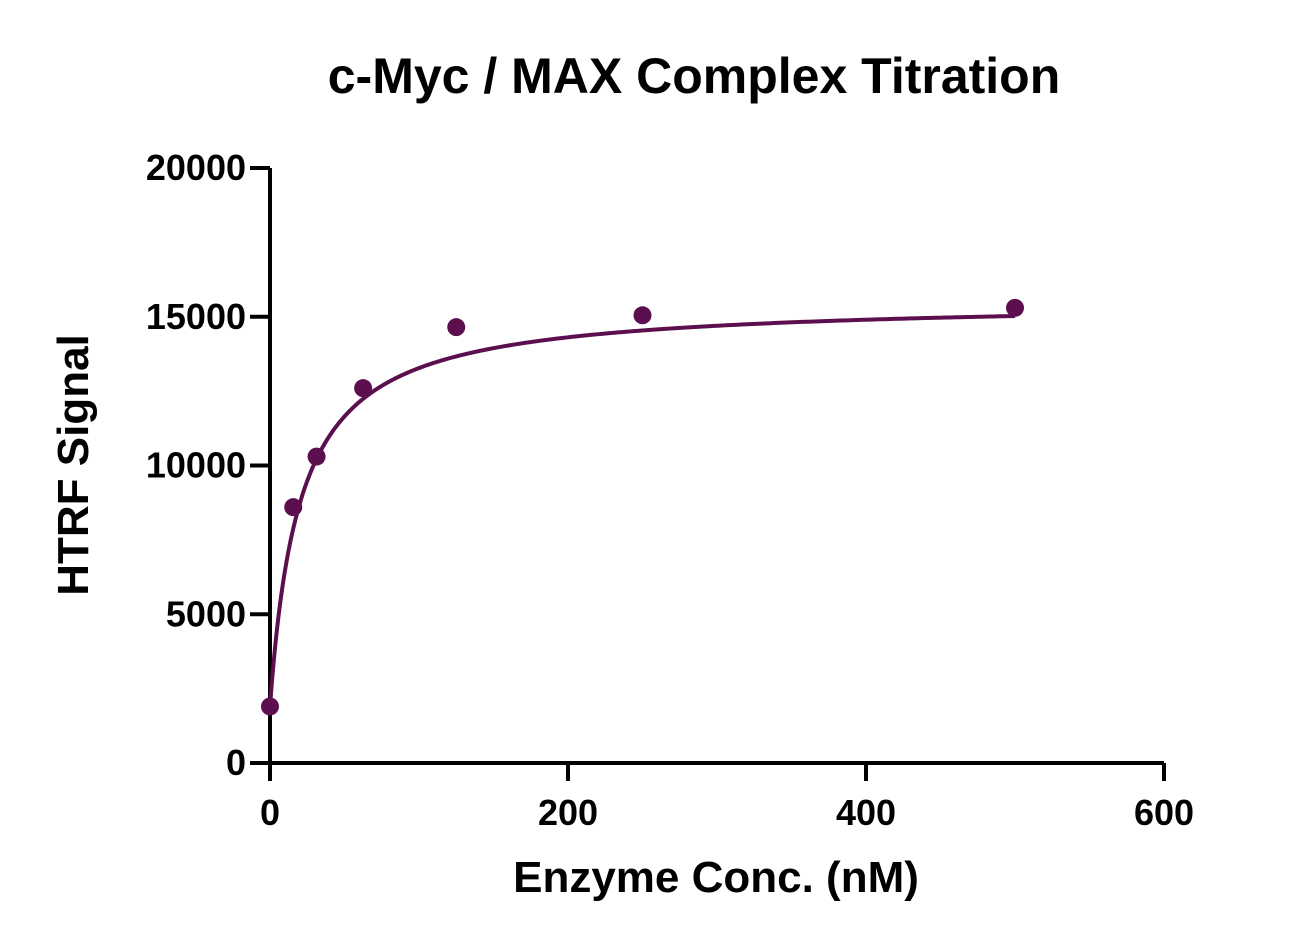 The height and width of the screenshot is (951, 1301). I want to click on y-axis: 0 5000 10000 15000 20000, so click(209, 465).